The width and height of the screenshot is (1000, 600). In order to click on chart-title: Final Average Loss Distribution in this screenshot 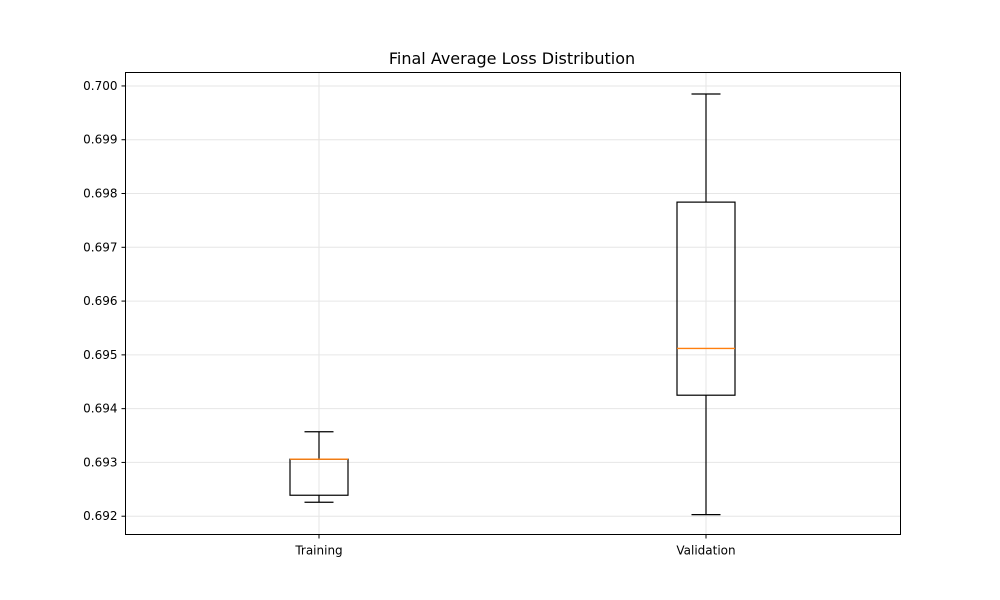, I will do `click(512, 58)`.